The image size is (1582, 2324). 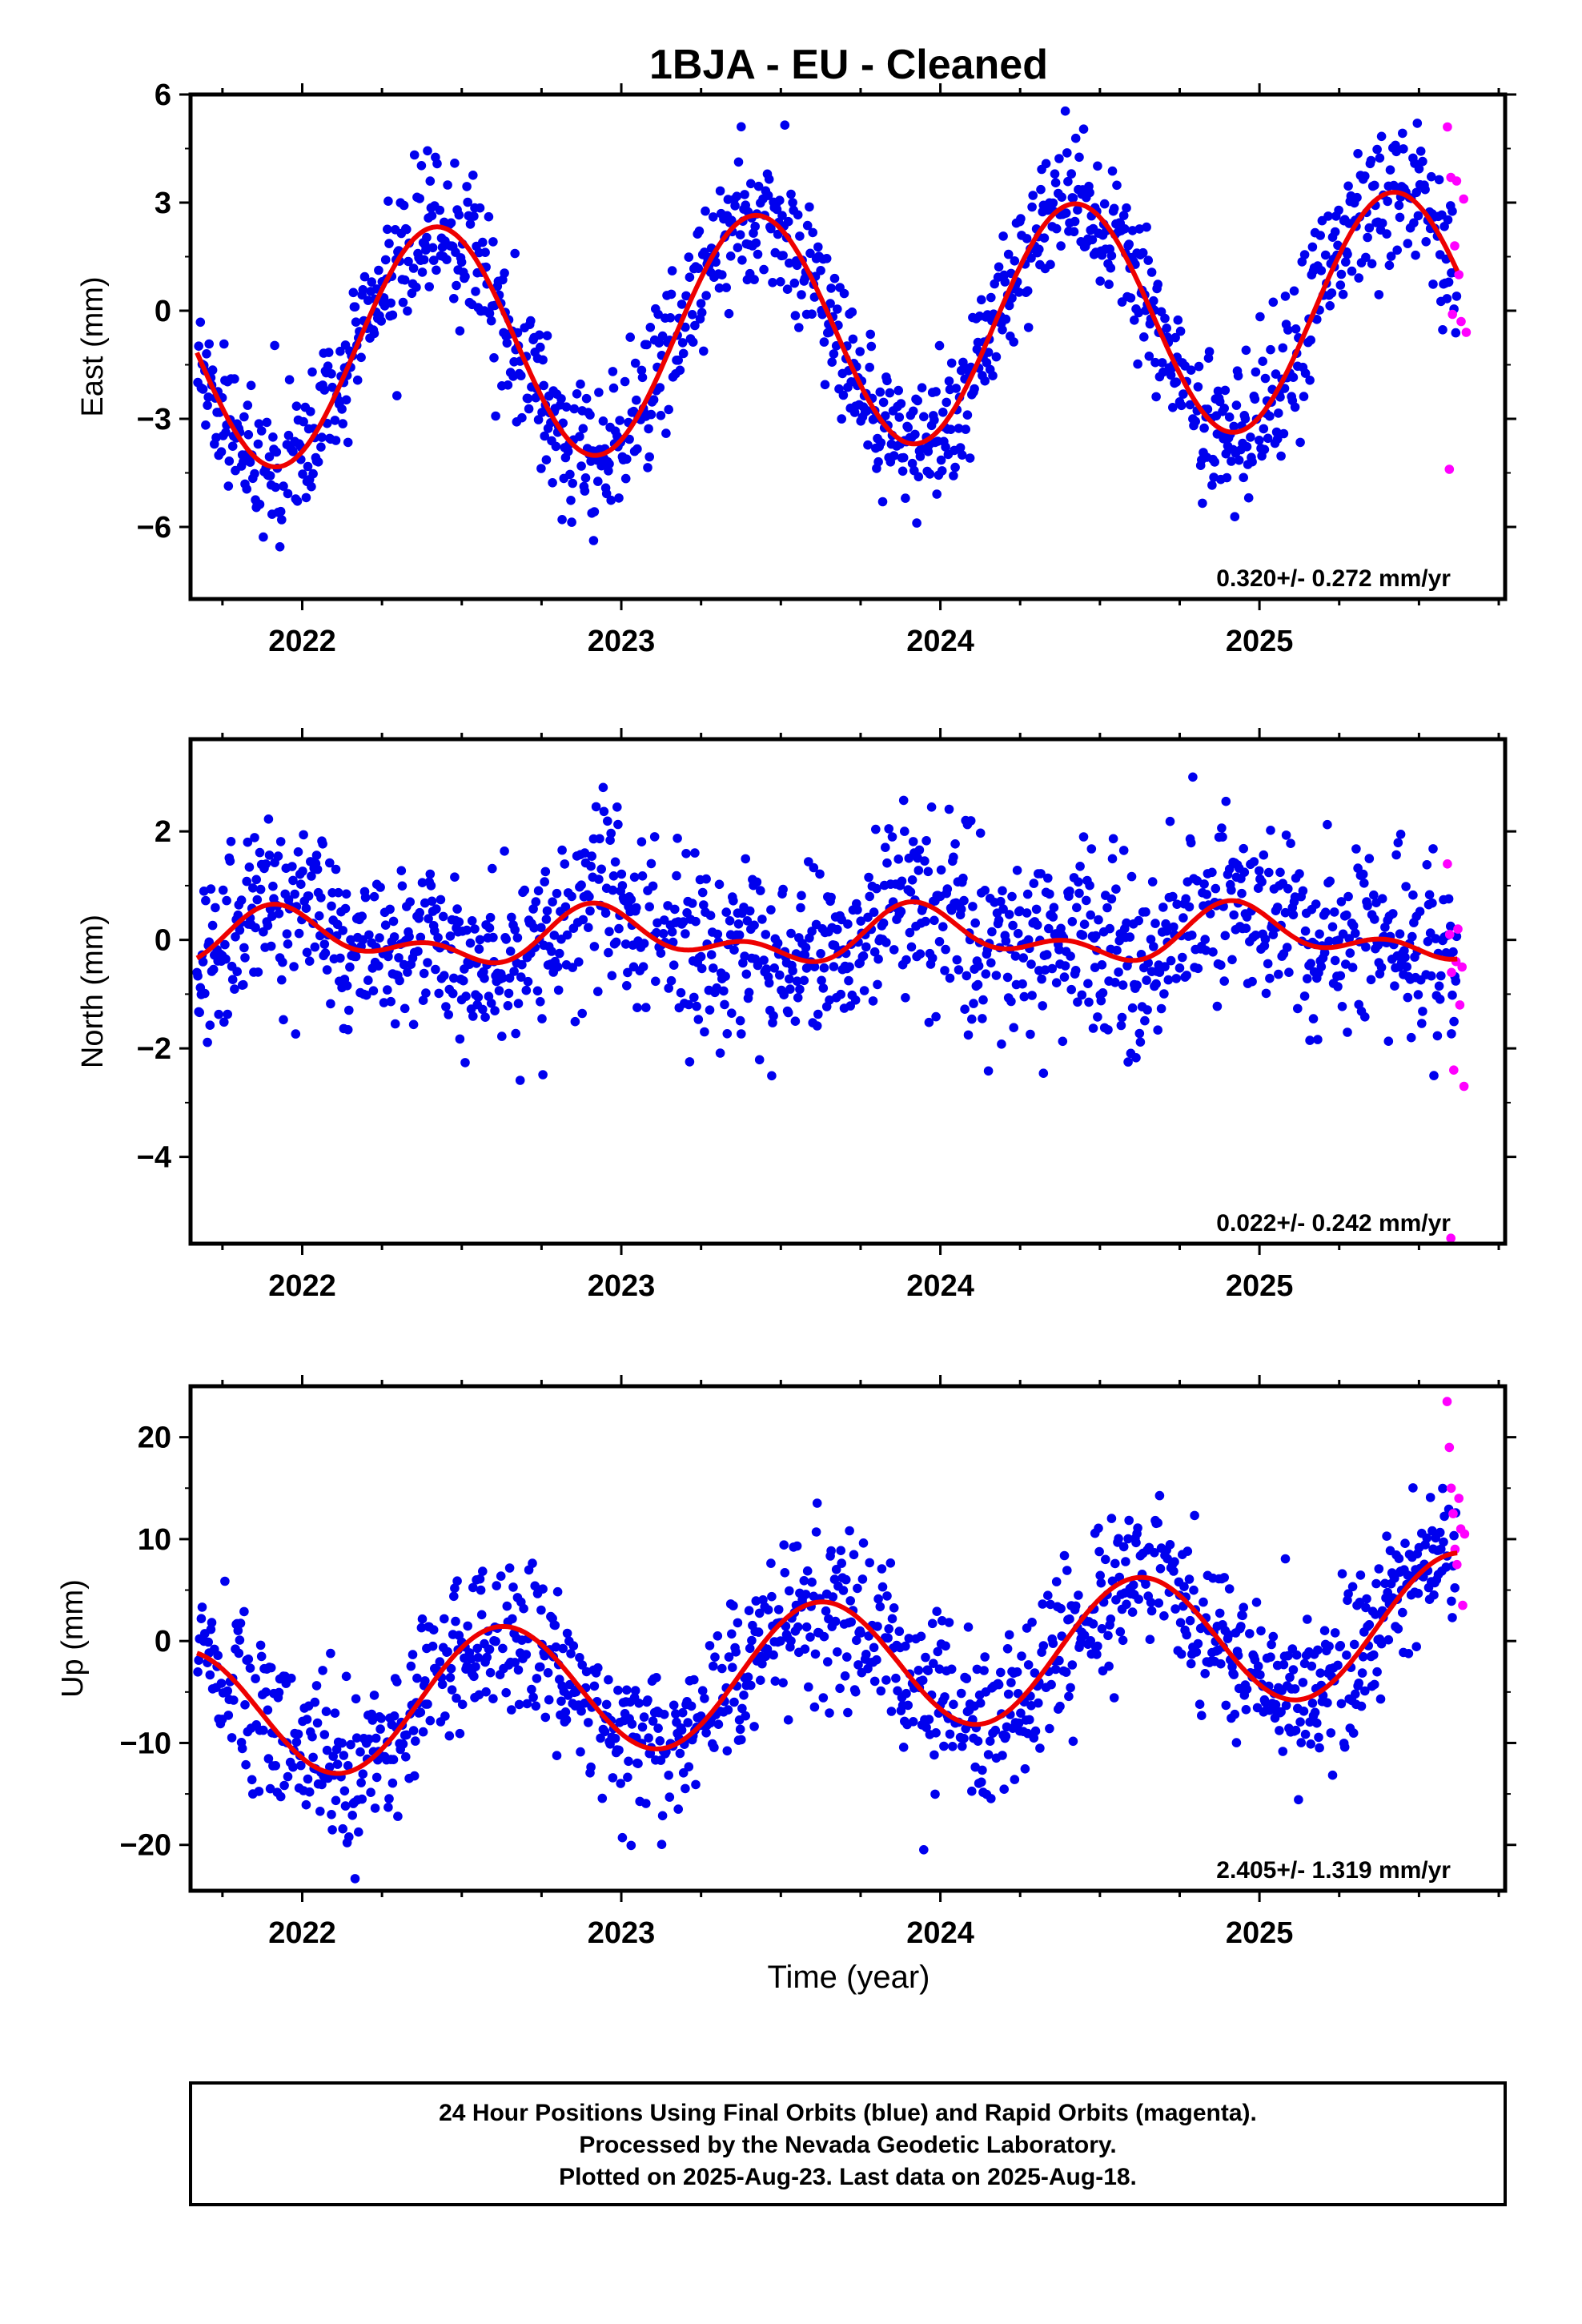 What do you see at coordinates (163, 95) in the screenshot?
I see `east-ytick-label: 6` at bounding box center [163, 95].